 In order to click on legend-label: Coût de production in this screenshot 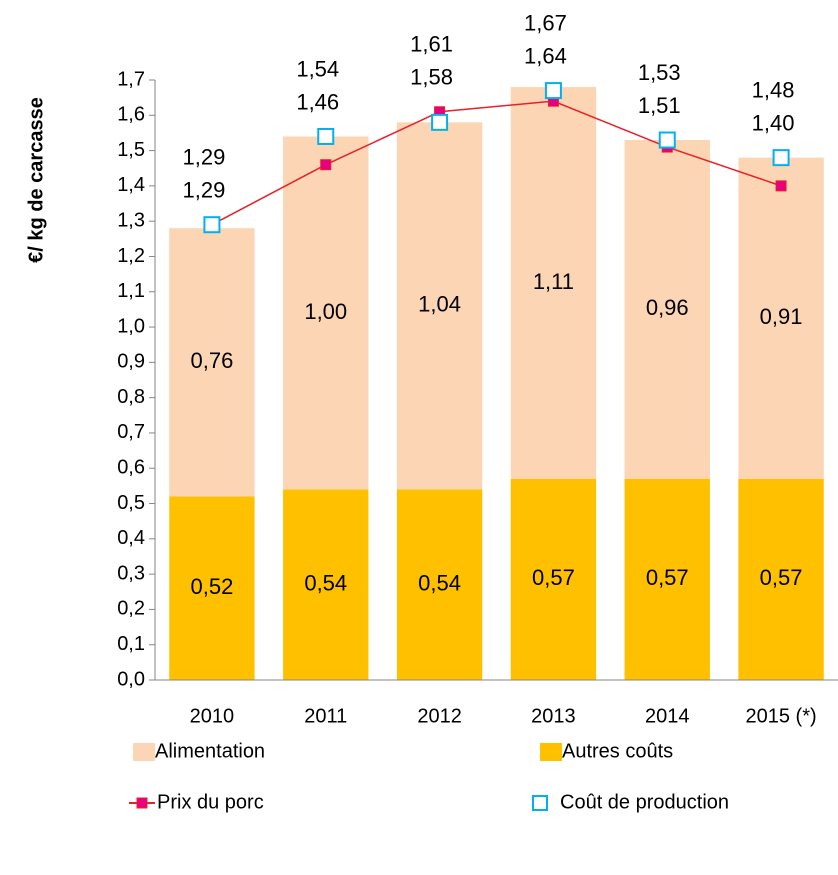, I will do `click(644, 802)`.